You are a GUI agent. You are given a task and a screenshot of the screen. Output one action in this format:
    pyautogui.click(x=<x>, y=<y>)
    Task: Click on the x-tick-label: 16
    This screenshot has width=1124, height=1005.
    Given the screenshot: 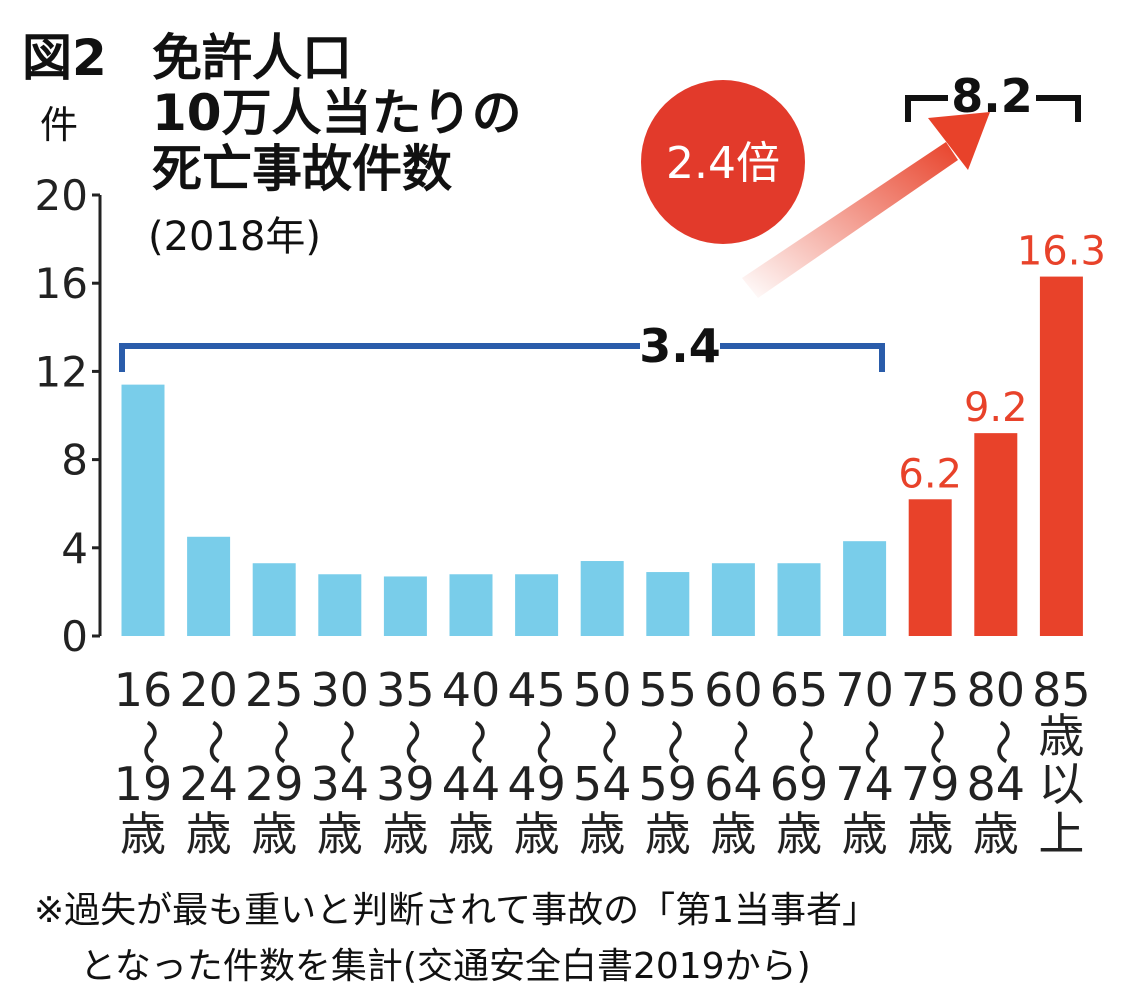 What is the action you would take?
    pyautogui.click(x=143, y=690)
    